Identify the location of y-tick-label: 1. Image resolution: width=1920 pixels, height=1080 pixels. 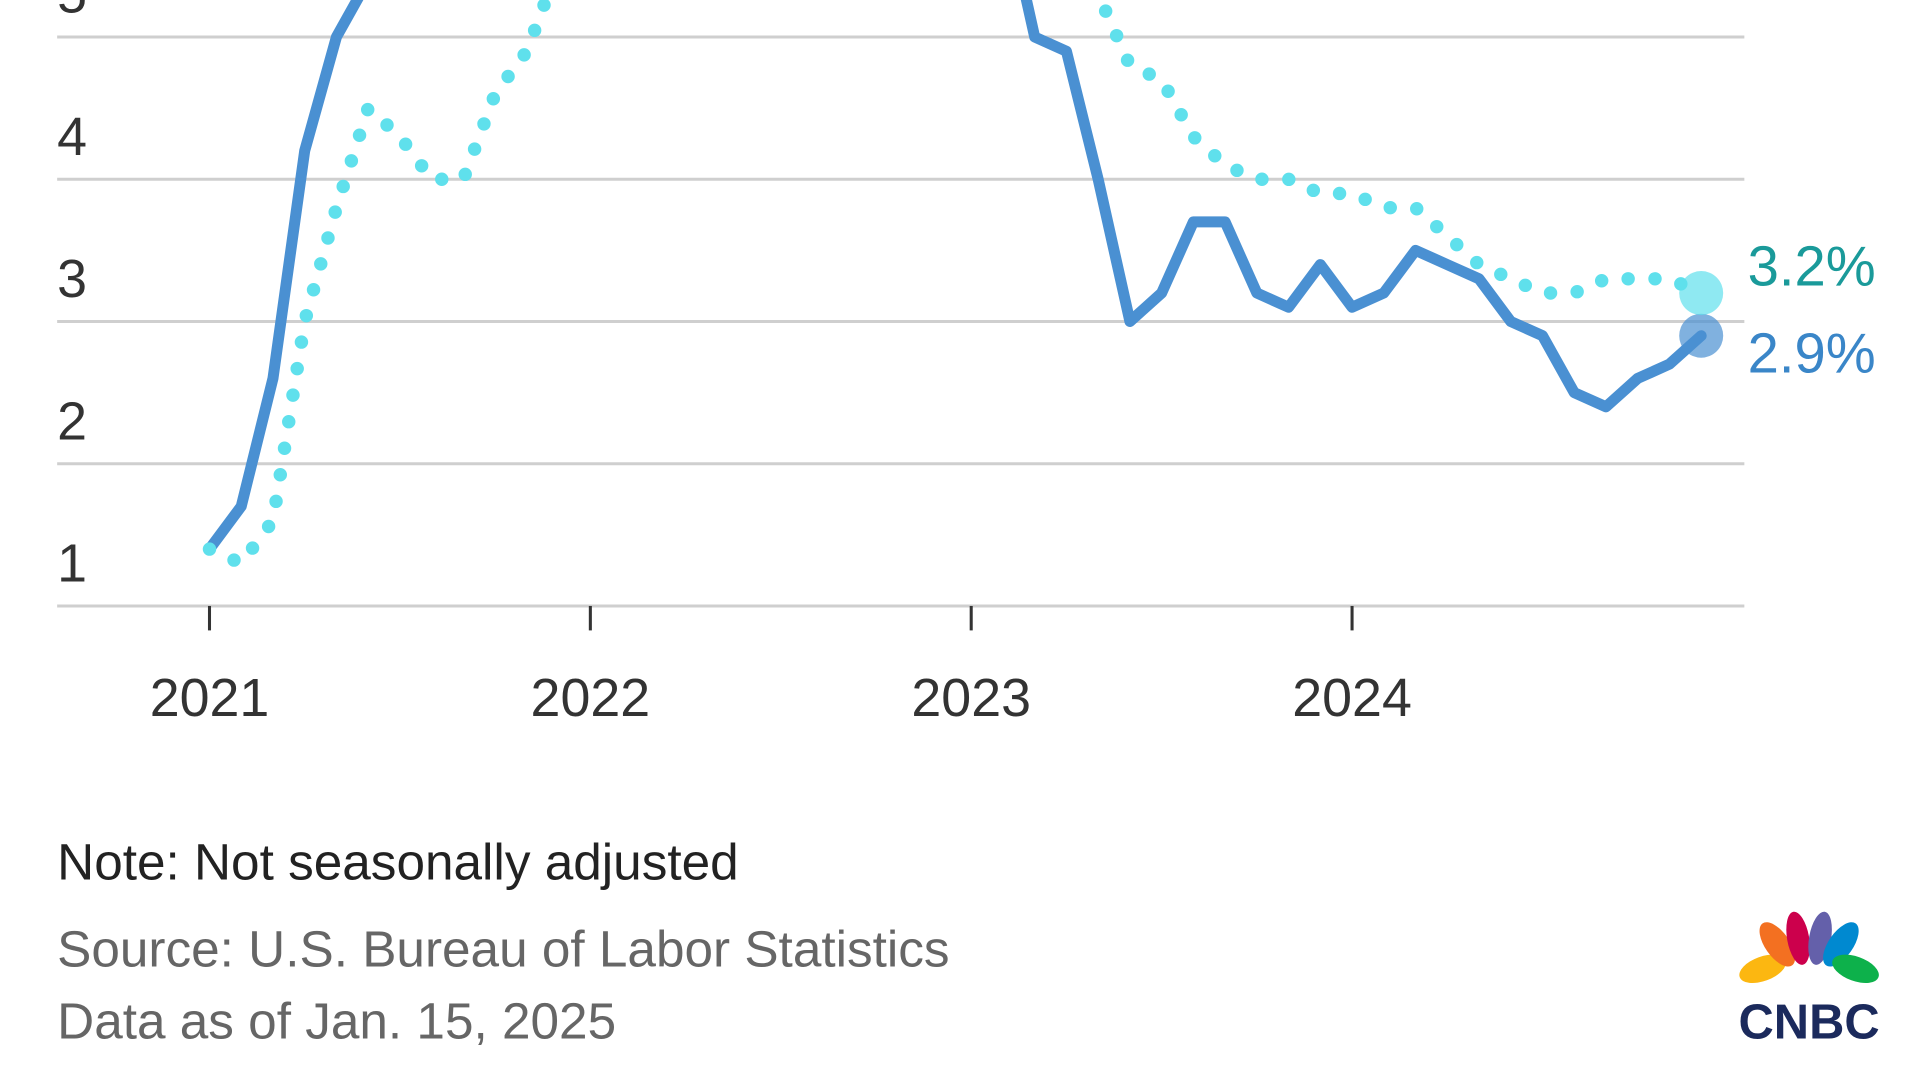
(72, 564).